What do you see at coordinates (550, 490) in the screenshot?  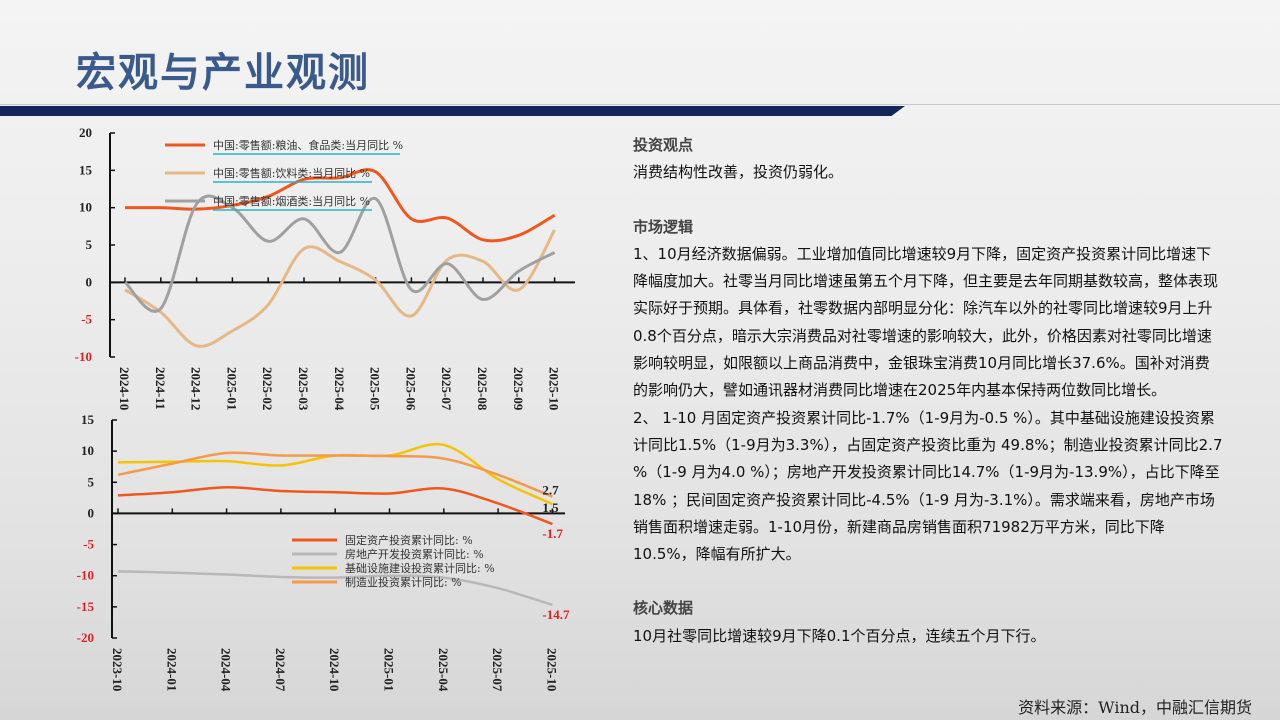 I see `data-label: 2.7` at bounding box center [550, 490].